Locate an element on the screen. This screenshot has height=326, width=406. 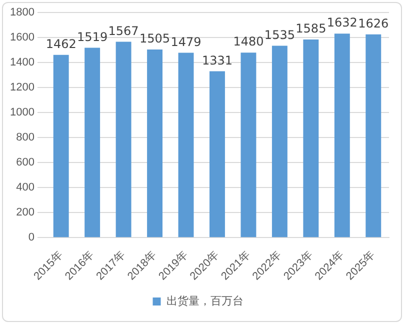
data-label: 1331 is located at coordinates (217, 60).